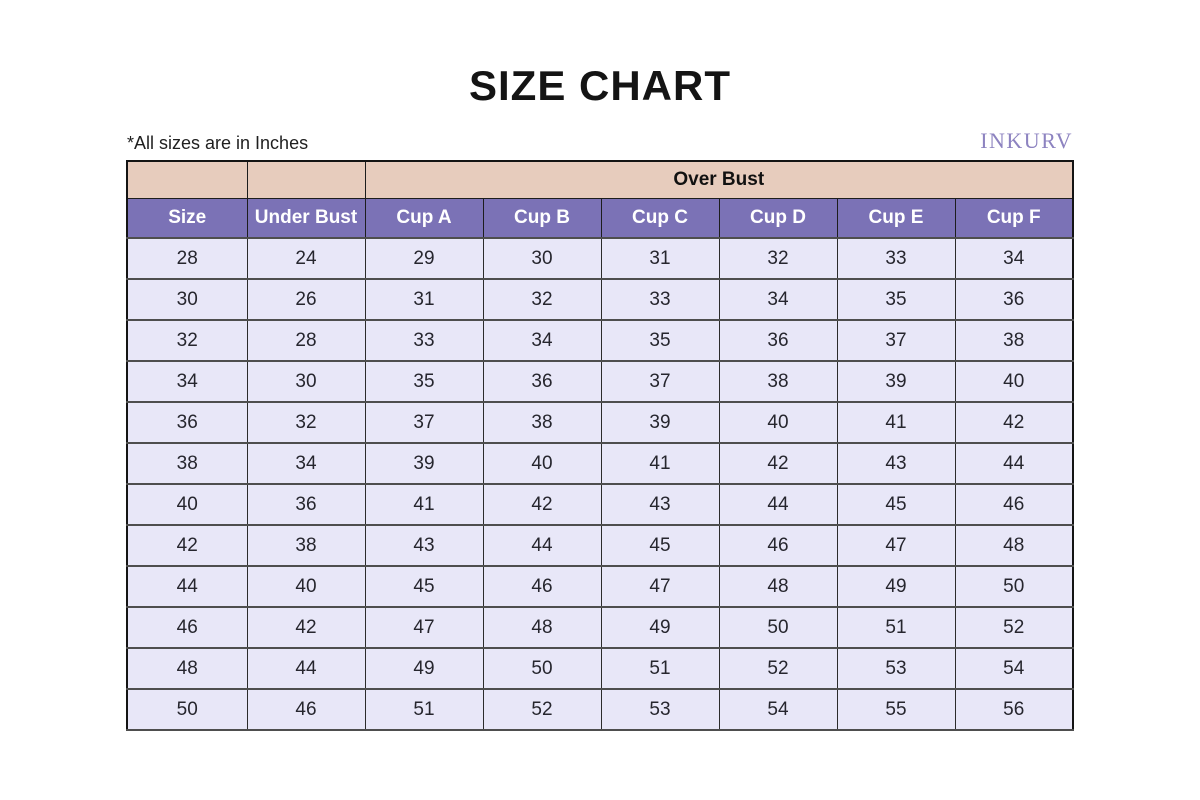  Describe the element at coordinates (778, 709) in the screenshot. I see `cell-cup-d: 54` at that location.